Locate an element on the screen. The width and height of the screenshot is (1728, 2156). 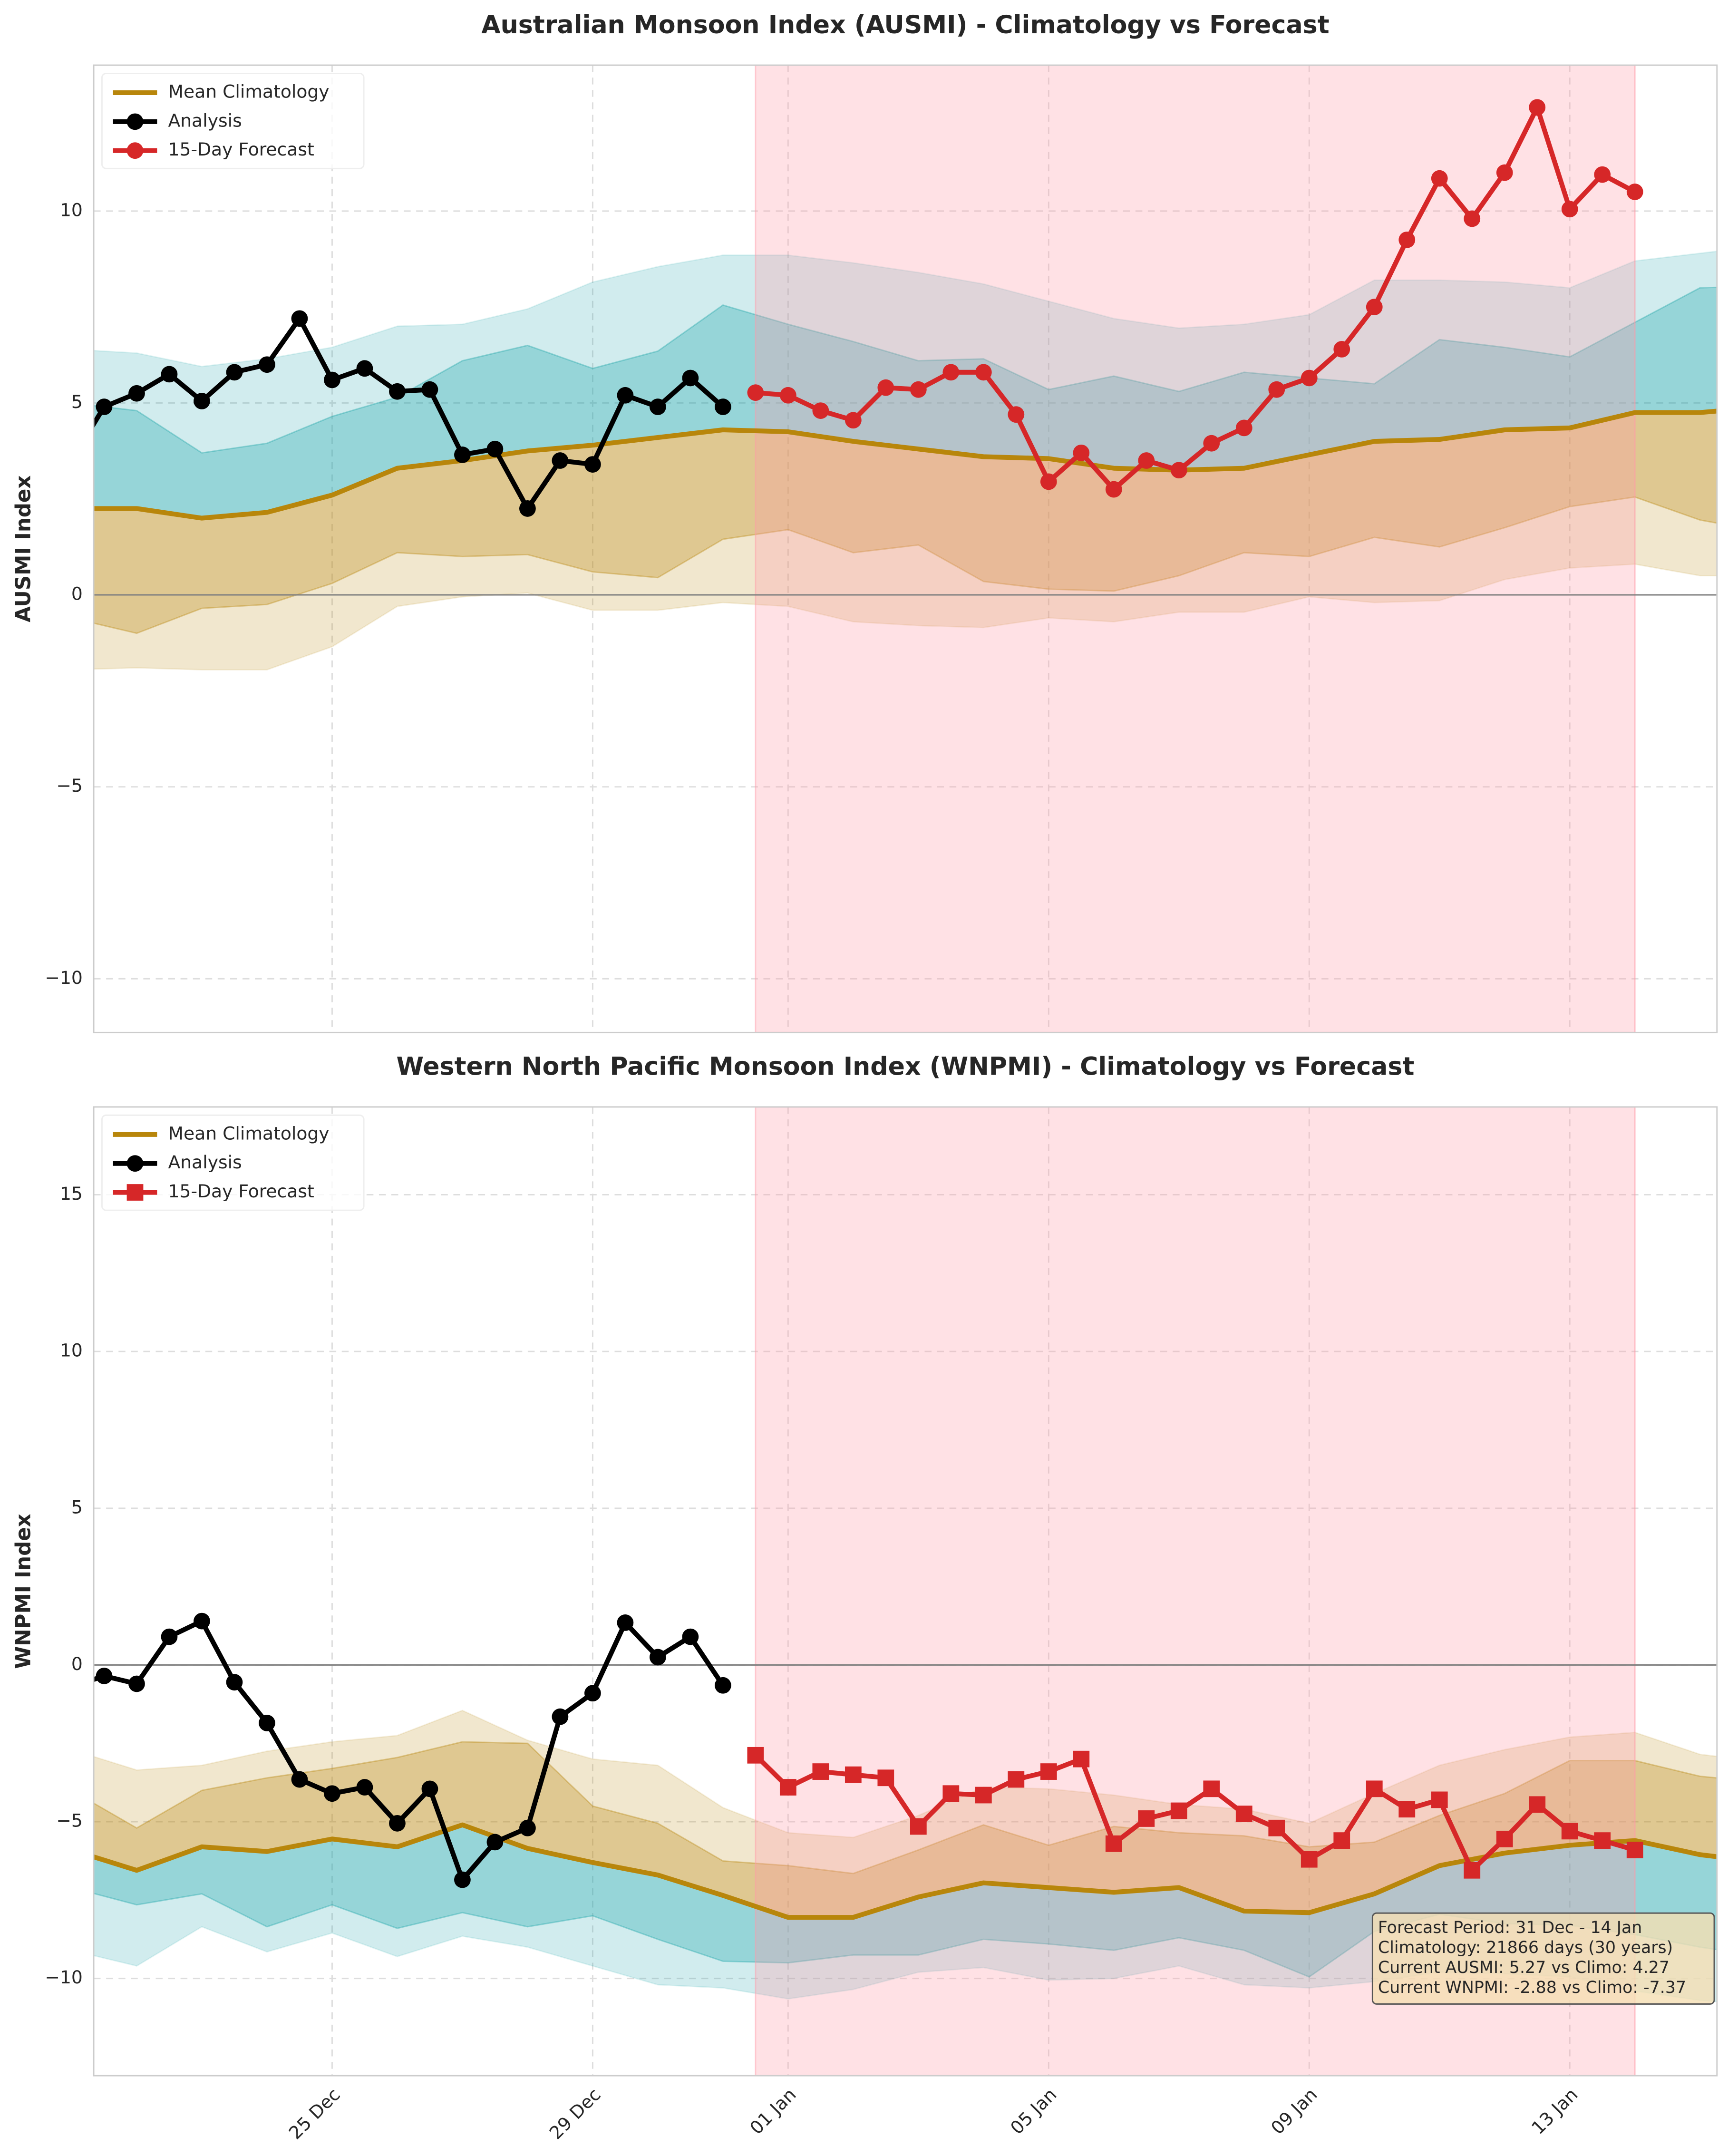
y-tick-label: 5 is located at coordinates (77, 1506).